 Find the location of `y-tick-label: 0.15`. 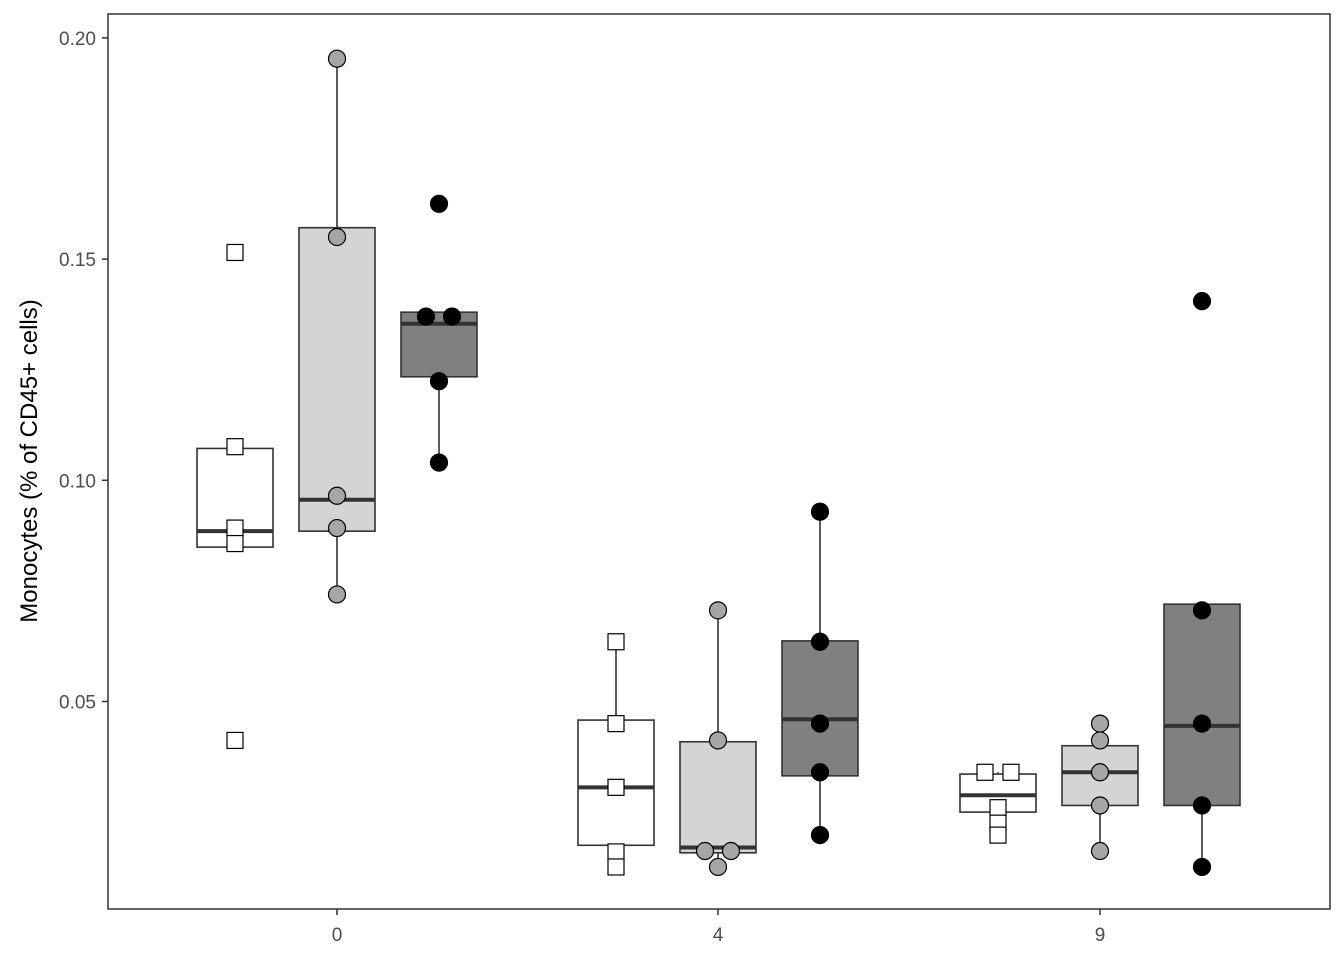

y-tick-label: 0.15 is located at coordinates (77, 260).